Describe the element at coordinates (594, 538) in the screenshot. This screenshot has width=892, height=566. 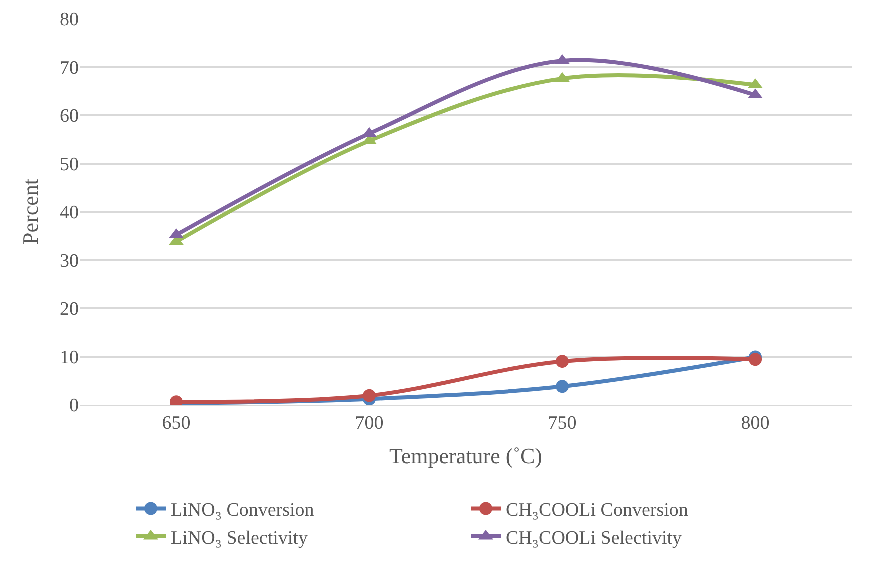
I see `legend-label: CH₃COOLi Selectivity` at that location.